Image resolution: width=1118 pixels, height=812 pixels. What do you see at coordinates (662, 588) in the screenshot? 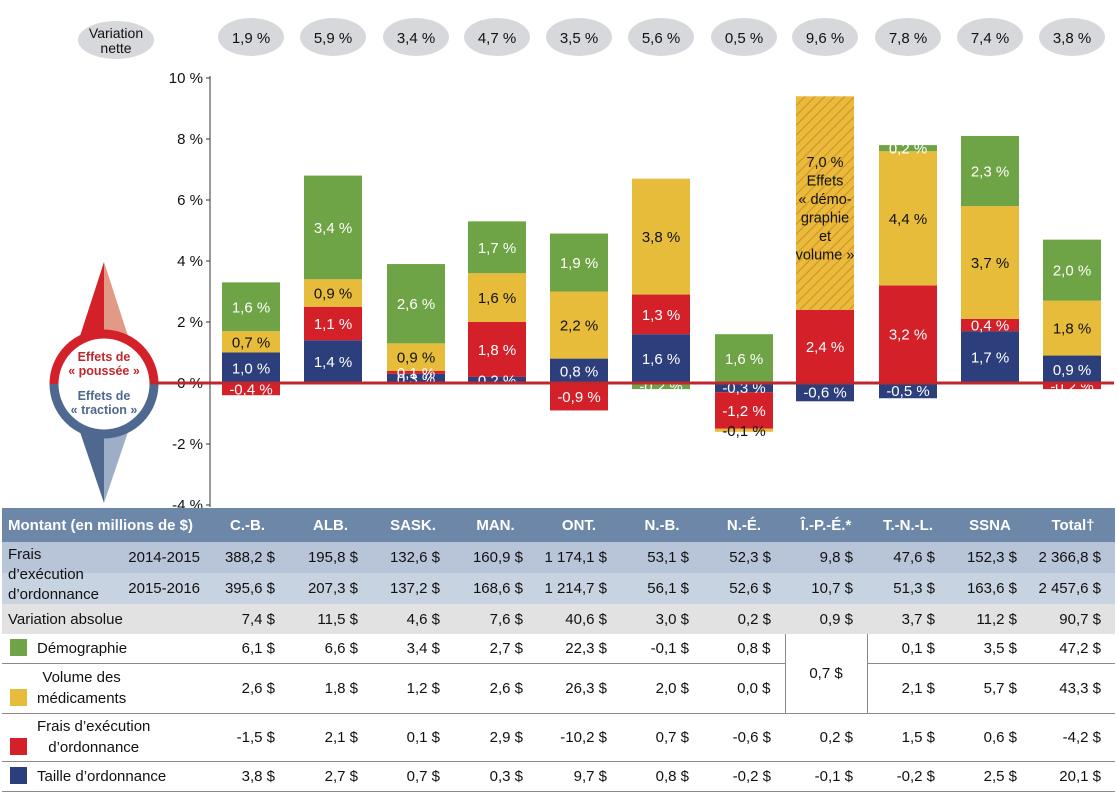
I see `fee-value: 56,1 $` at bounding box center [662, 588].